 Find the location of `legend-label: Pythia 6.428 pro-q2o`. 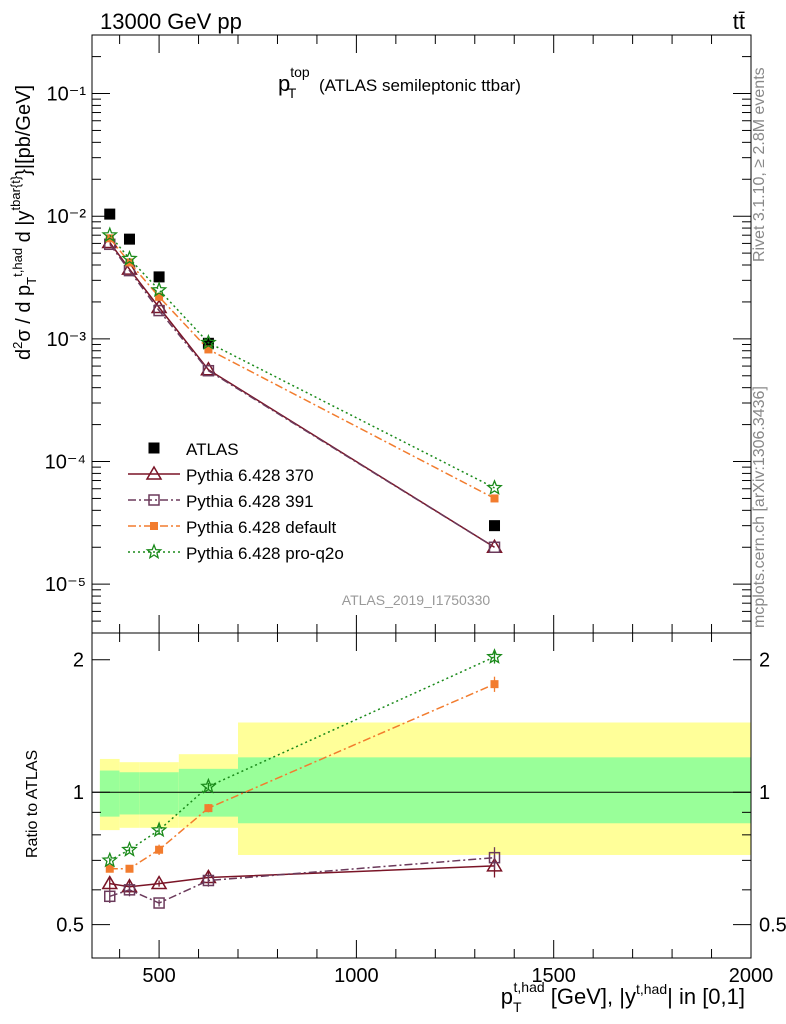

legend-label: Pythia 6.428 pro-q2o is located at coordinates (265, 553).